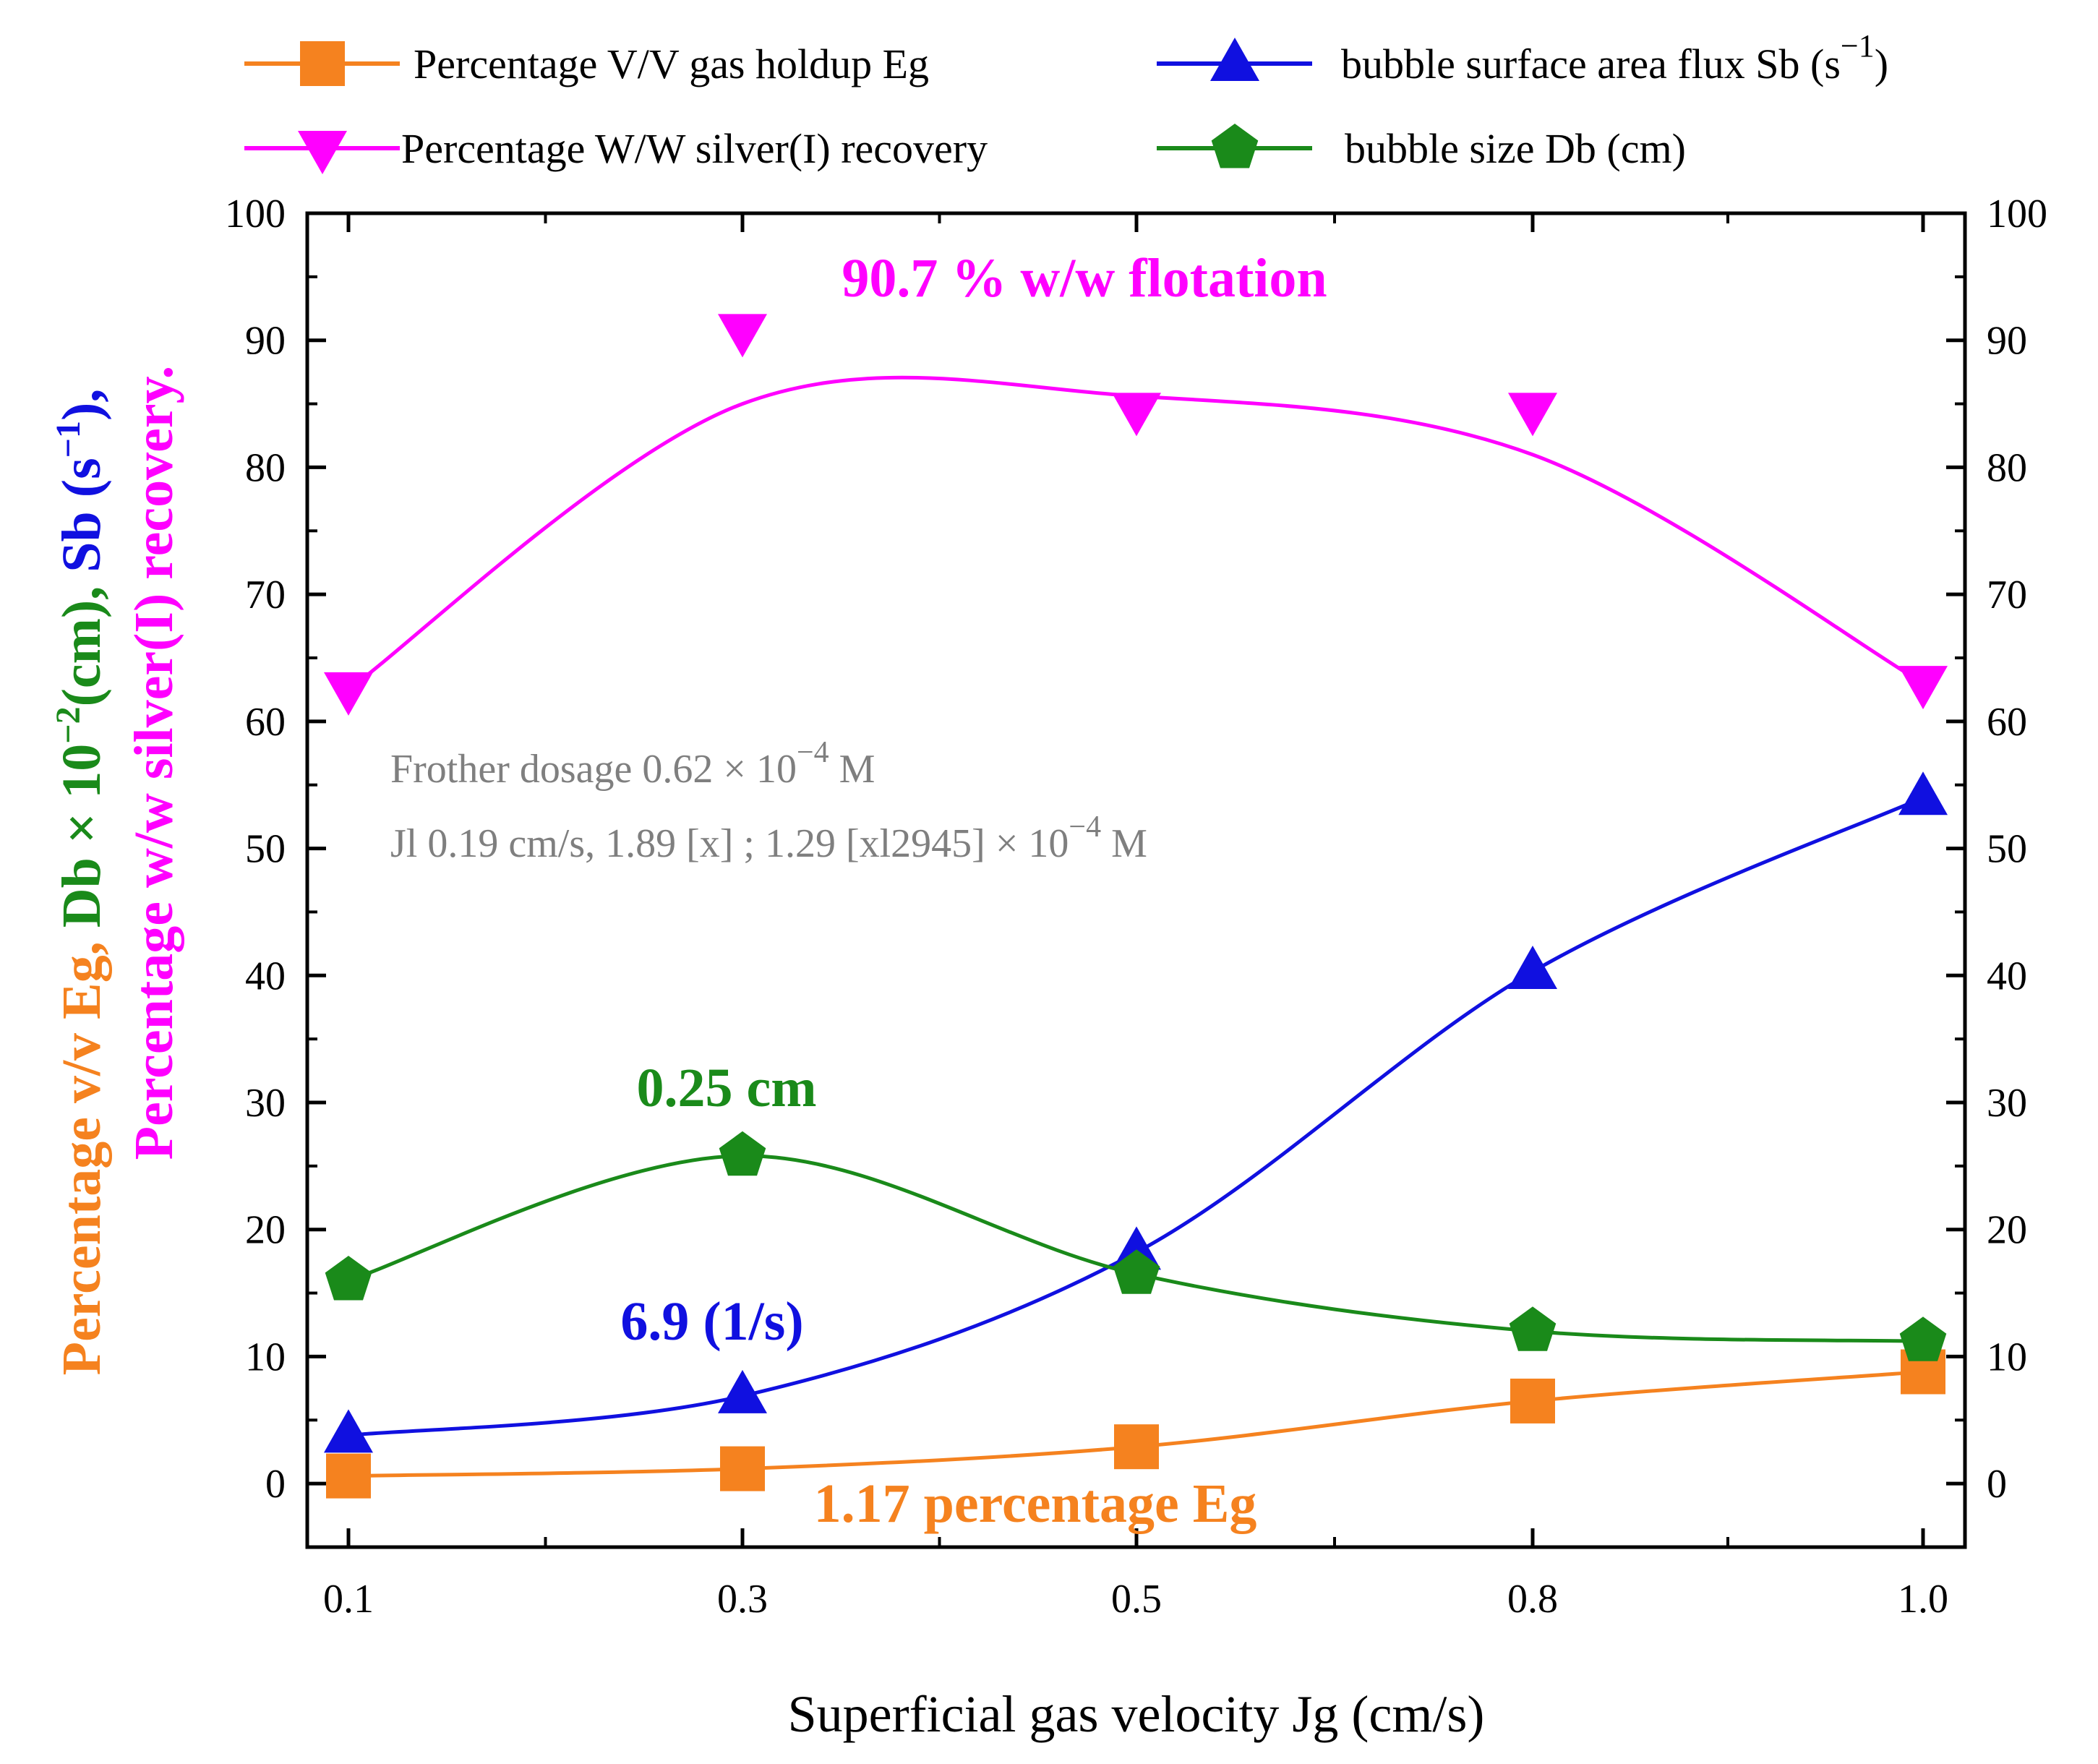  Describe the element at coordinates (1085, 827) in the screenshot. I see `annotation-dosage-2-sup: −4` at that location.